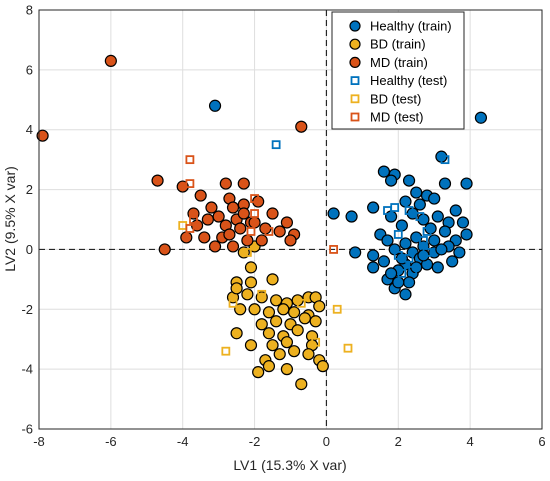  I want to click on series-healthy-test, so click(360, 209).